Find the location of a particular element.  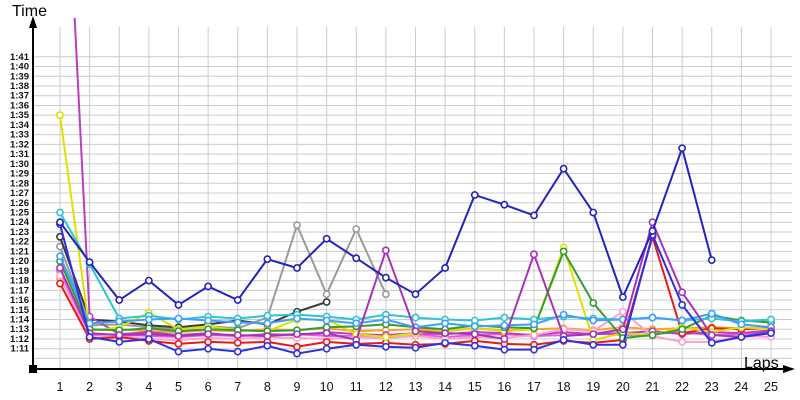

y-tick-label: 1:21 is located at coordinates (20, 251).